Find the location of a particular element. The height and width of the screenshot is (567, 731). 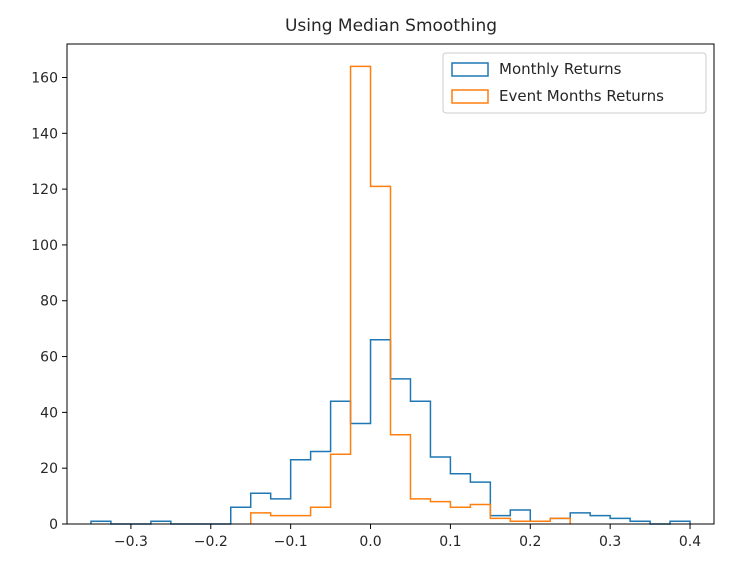

legend: Monthly Returns Event Months Returns is located at coordinates (574, 83).